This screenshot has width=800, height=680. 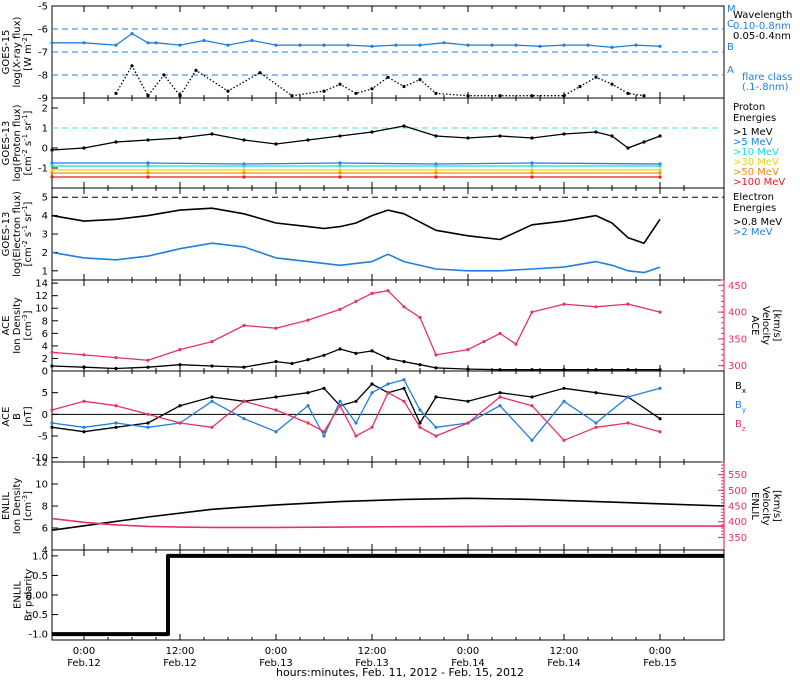 I want to click on right-y-tick-label: 450, so click(x=737, y=507).